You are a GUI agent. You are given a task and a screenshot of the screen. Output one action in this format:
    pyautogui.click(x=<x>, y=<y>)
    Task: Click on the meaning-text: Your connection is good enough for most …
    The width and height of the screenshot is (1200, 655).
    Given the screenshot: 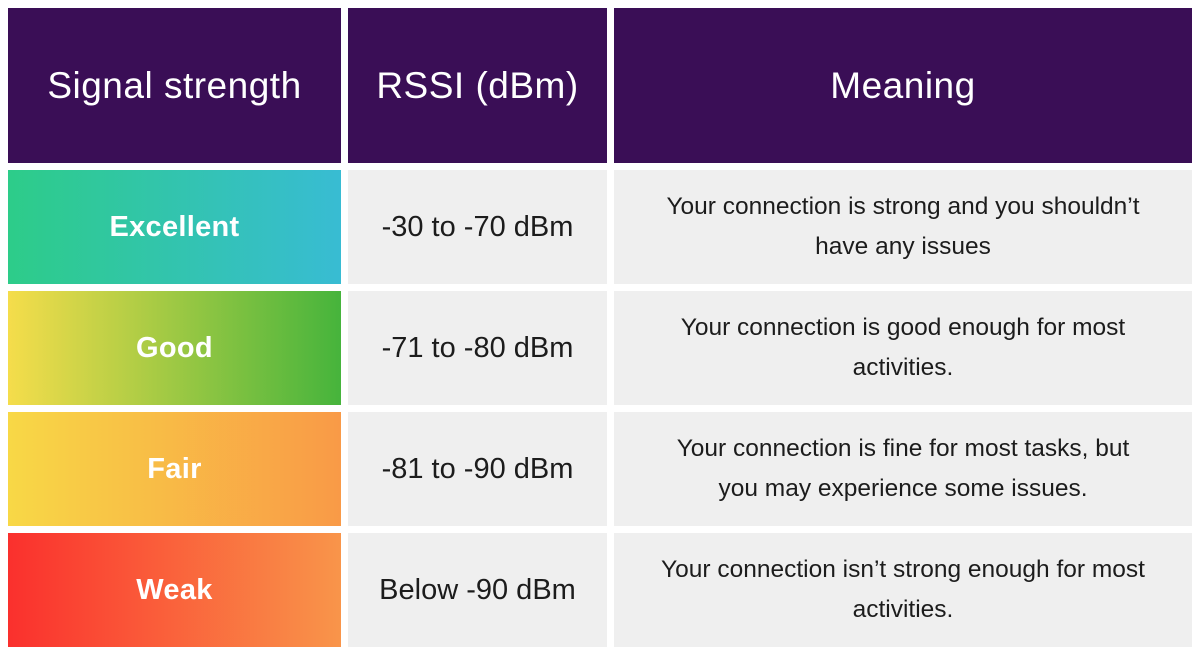 What is the action you would take?
    pyautogui.click(x=903, y=348)
    